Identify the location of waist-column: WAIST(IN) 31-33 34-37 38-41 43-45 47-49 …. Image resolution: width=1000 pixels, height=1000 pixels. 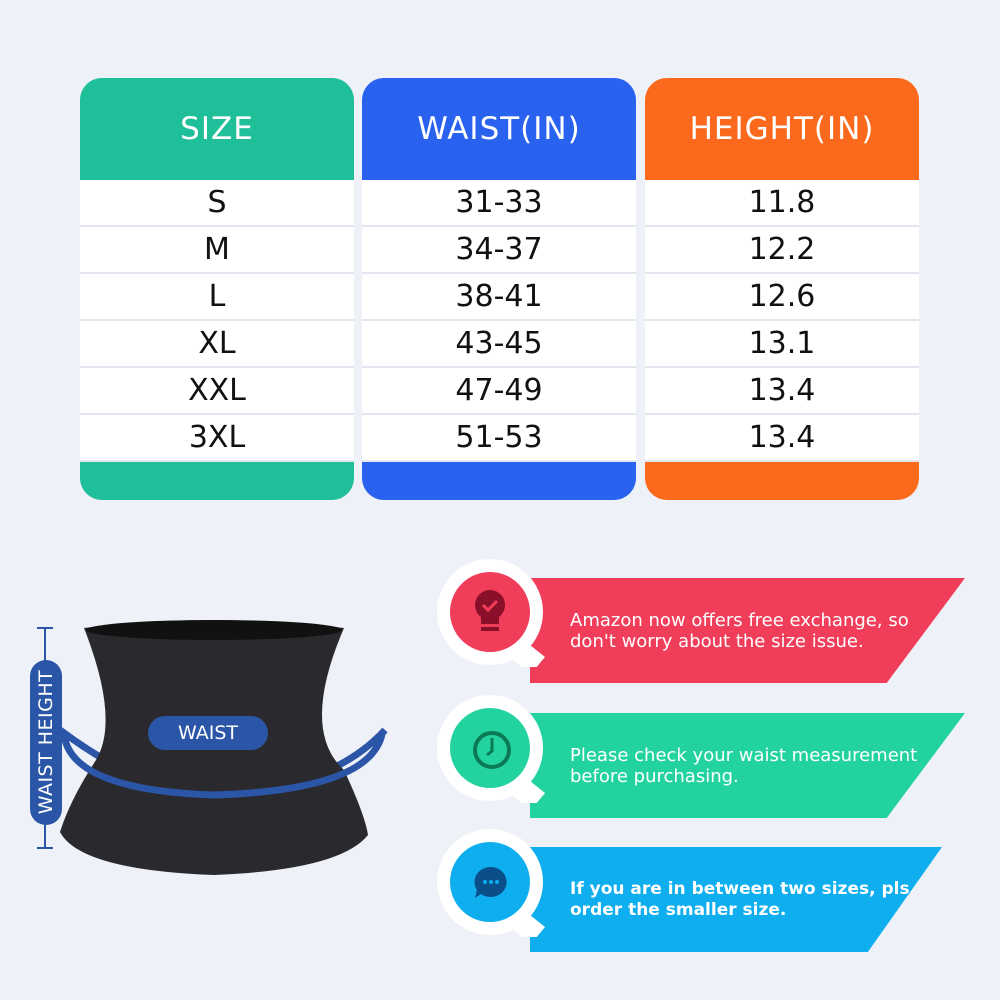
(499, 289).